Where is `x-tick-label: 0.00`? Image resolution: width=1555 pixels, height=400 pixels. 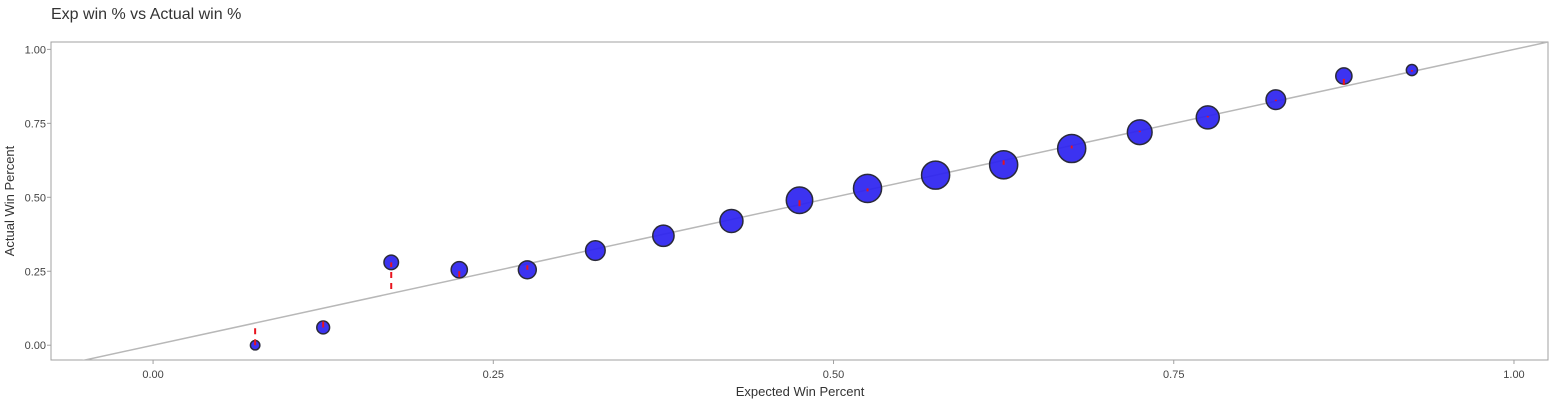
x-tick-label: 0.00 is located at coordinates (152, 375).